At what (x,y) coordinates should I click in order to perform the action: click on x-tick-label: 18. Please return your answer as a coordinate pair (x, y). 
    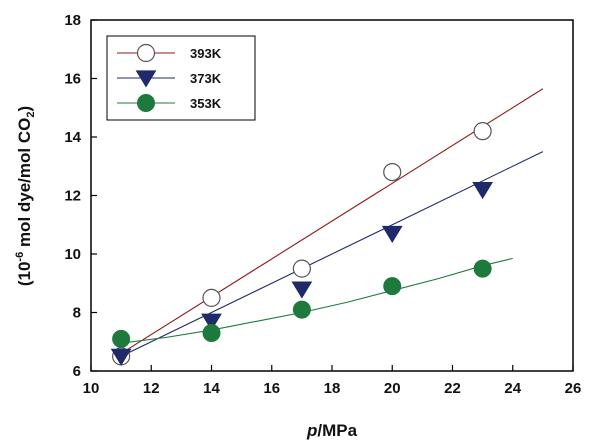
    Looking at the image, I should click on (332, 388).